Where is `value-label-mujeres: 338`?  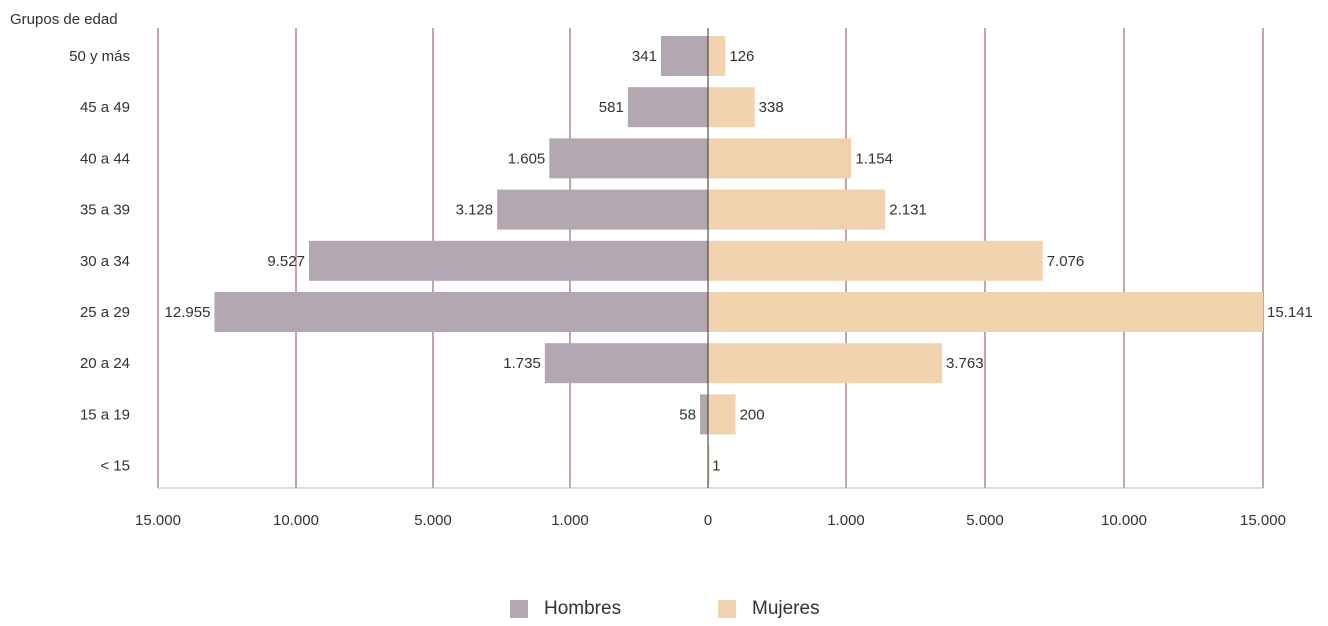 value-label-mujeres: 338 is located at coordinates (771, 107).